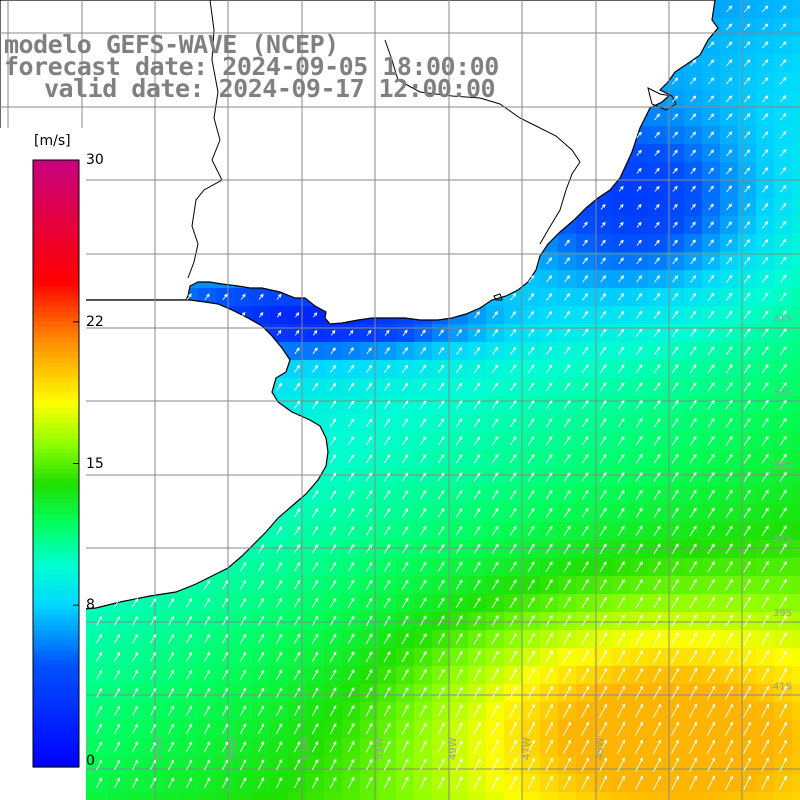 The width and height of the screenshot is (800, 800). What do you see at coordinates (90, 605) in the screenshot?
I see `colorbar-tick-label: 8` at bounding box center [90, 605].